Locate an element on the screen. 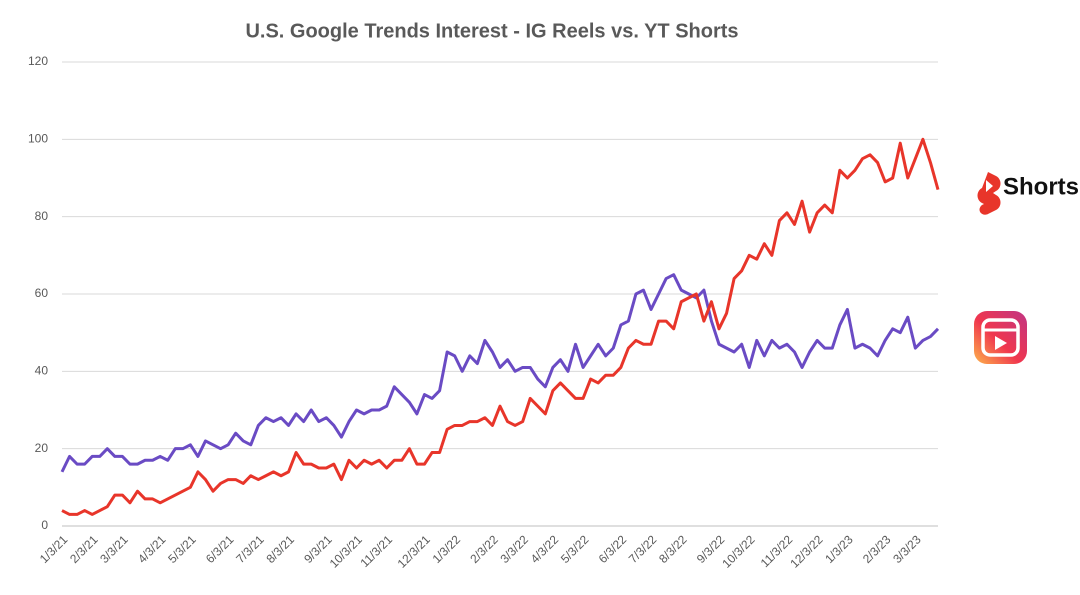 This screenshot has height=595, width=1080. y-tick-label: 60 is located at coordinates (42, 293).